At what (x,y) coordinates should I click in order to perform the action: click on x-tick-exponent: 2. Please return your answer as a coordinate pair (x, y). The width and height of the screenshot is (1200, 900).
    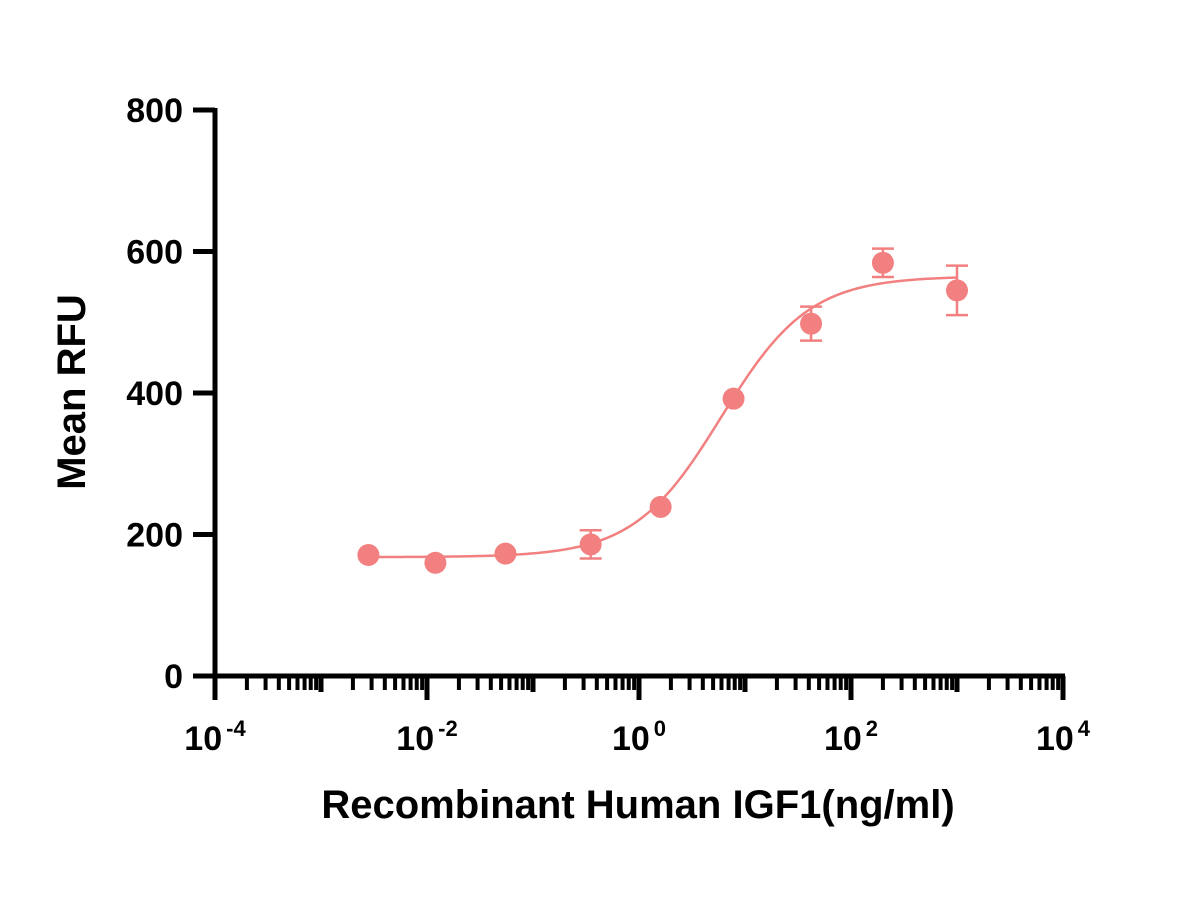
    Looking at the image, I should click on (872, 728).